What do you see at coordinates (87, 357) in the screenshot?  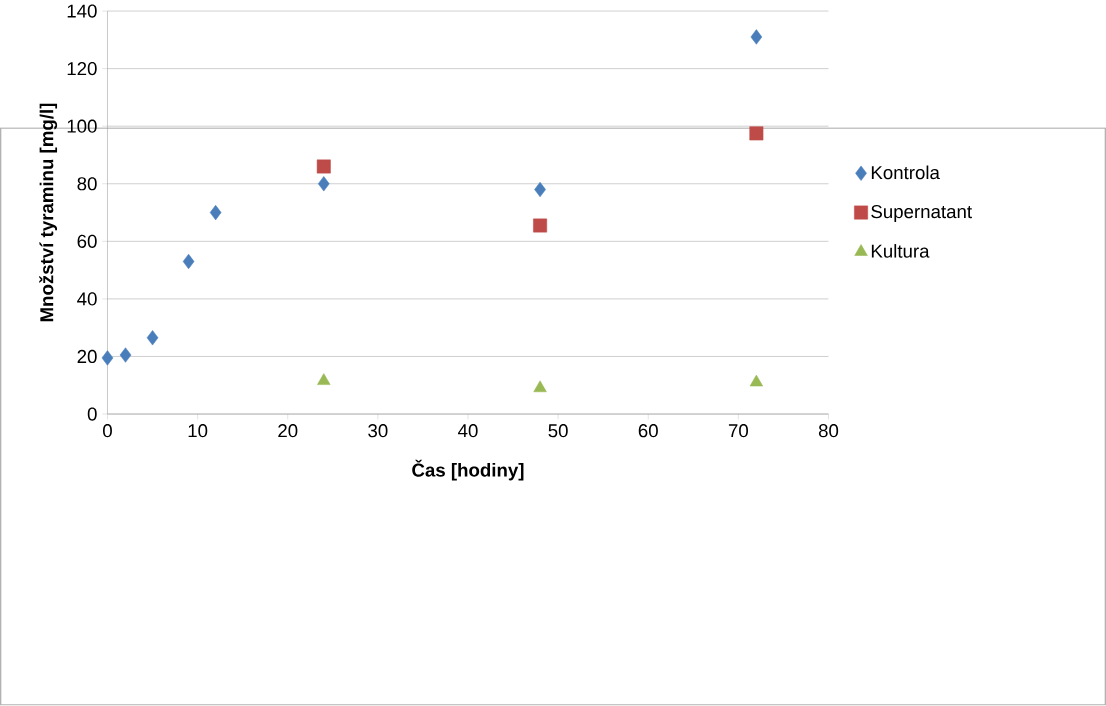 I see `y-tick-label: 20` at bounding box center [87, 357].